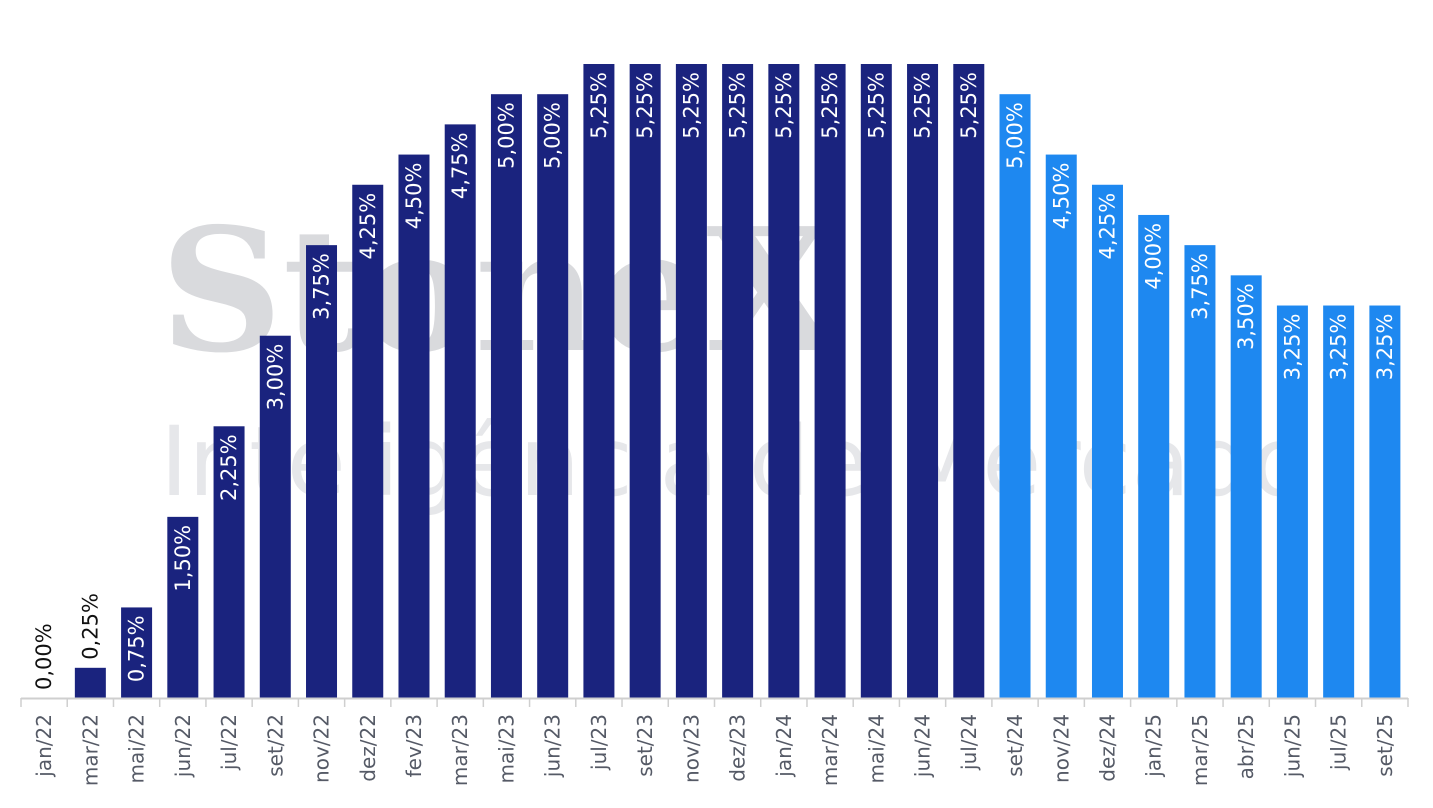  Describe the element at coordinates (460, 750) in the screenshot. I see `x-tick-label: mar/23` at that location.